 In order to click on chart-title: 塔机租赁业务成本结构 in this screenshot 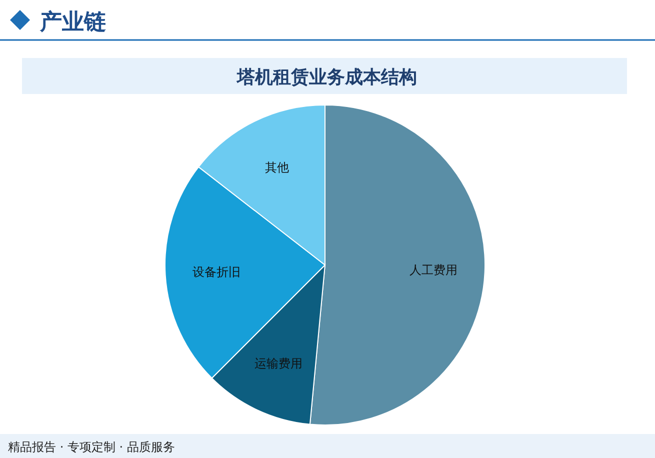, I will do `click(326, 77)`.